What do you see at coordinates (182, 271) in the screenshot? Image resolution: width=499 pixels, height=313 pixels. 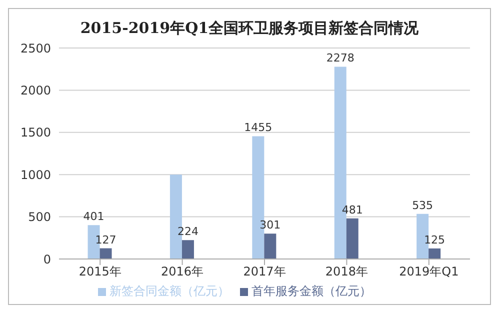 I see `x-tick-label: 2016年` at bounding box center [182, 271].